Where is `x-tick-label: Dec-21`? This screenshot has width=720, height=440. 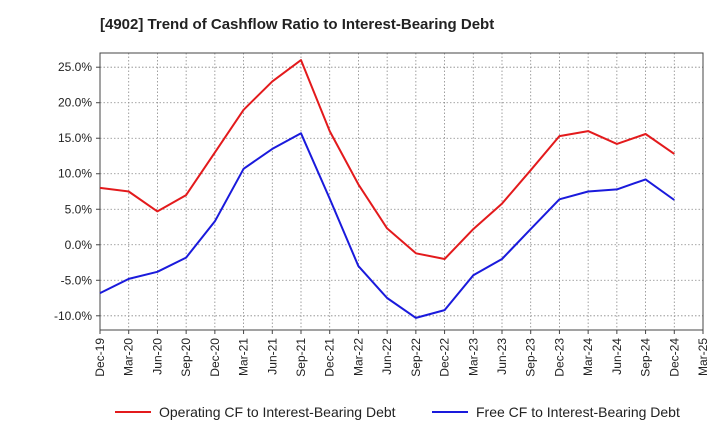 x-tick-label: Dec-21 is located at coordinates (330, 357).